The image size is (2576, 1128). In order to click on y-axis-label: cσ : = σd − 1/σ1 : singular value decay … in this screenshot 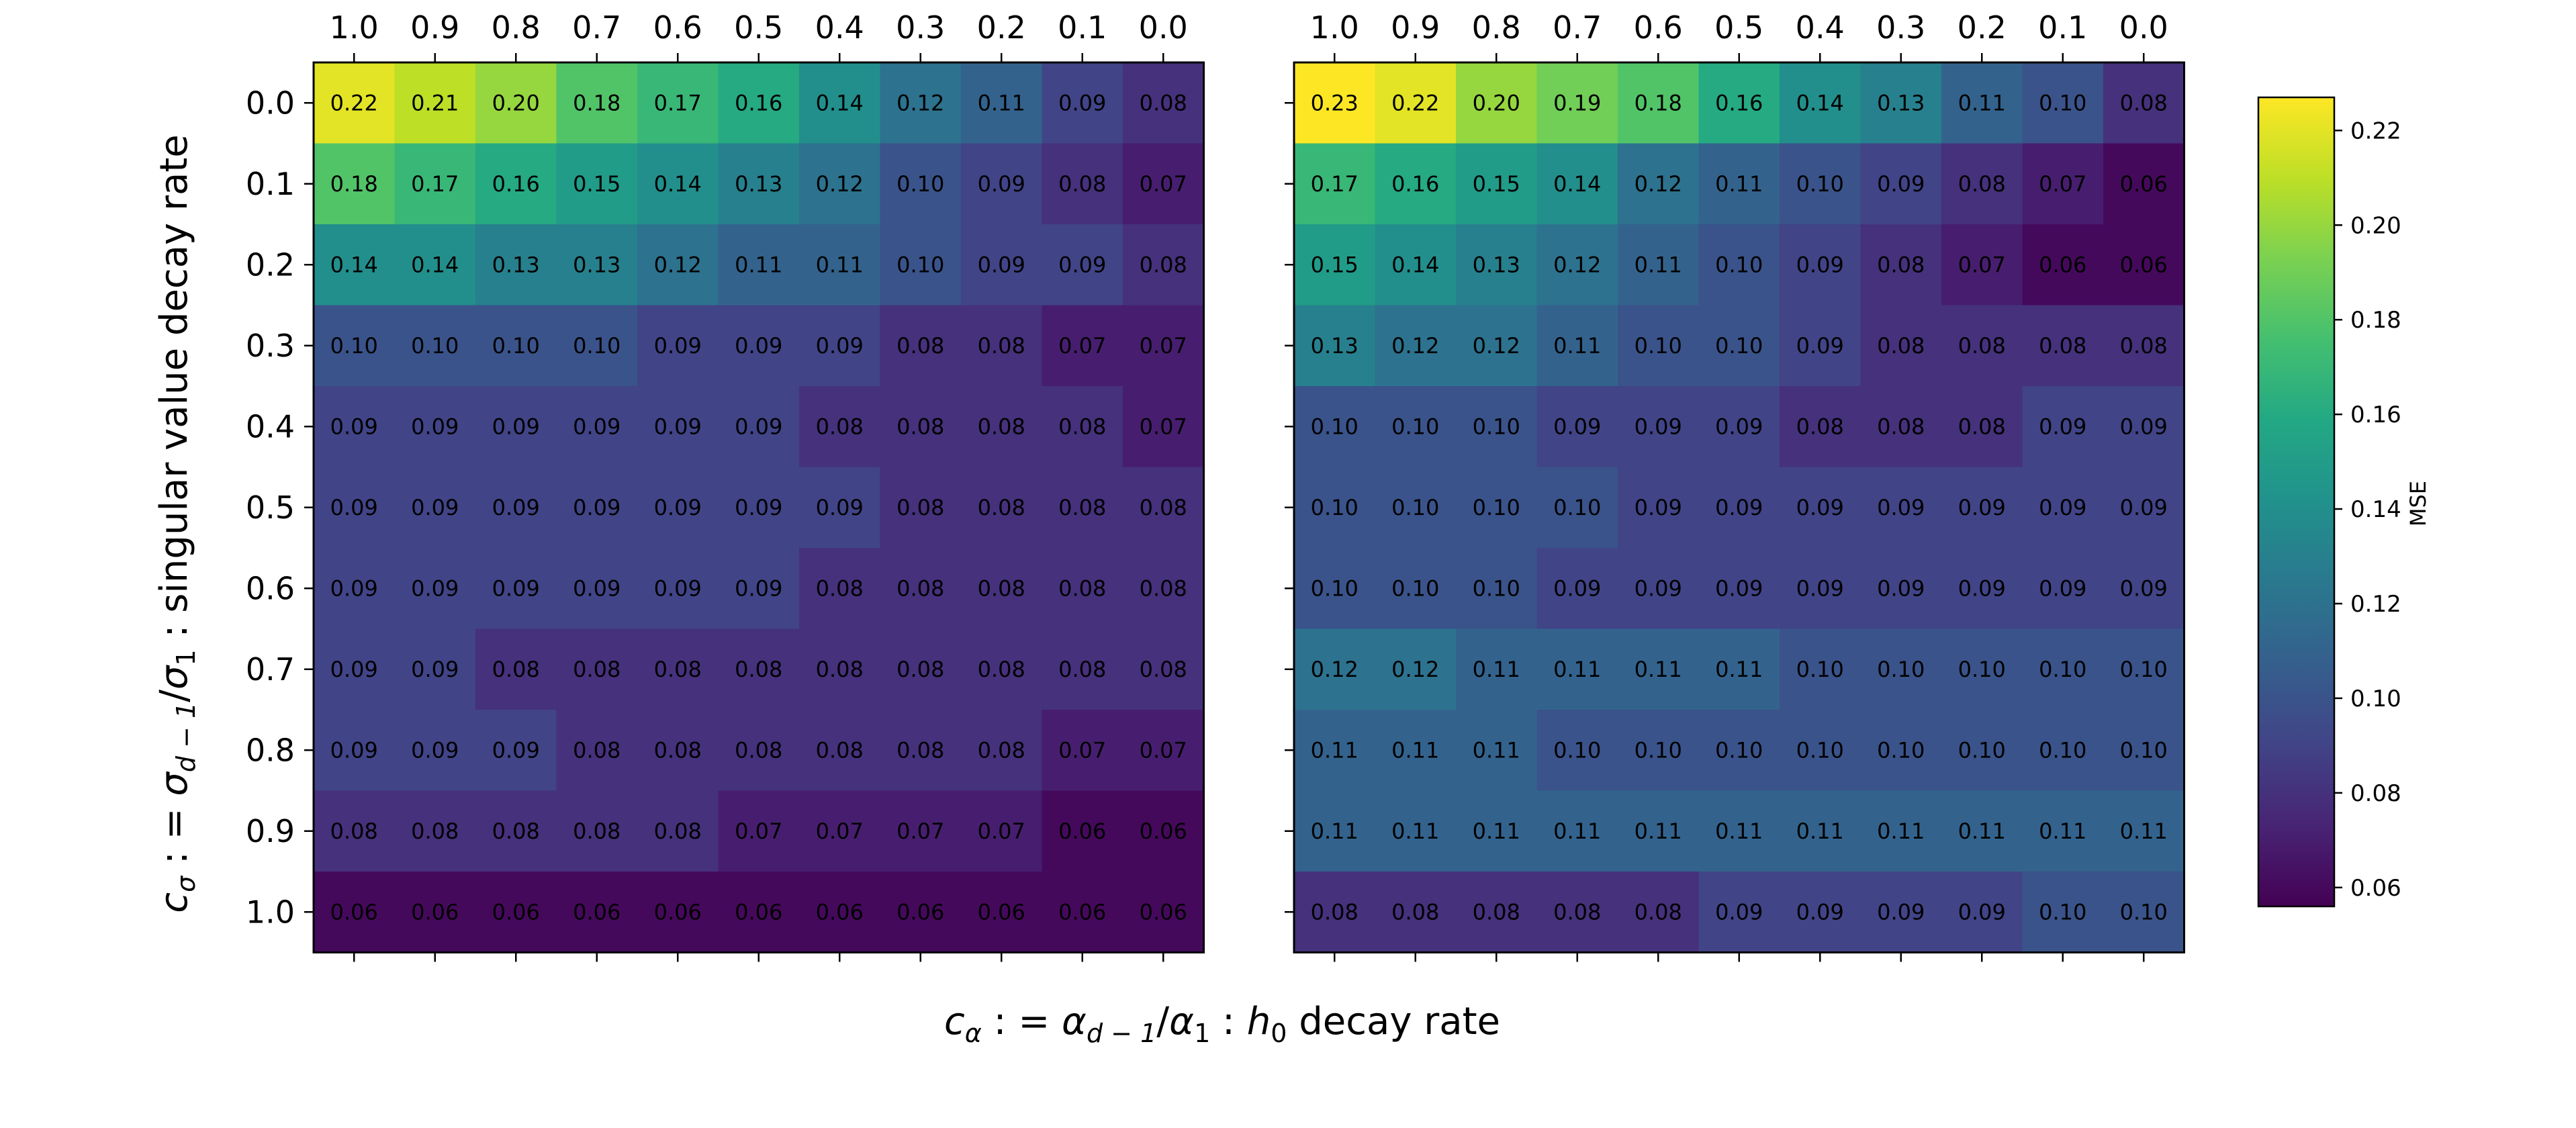, I will do `click(176, 523)`.